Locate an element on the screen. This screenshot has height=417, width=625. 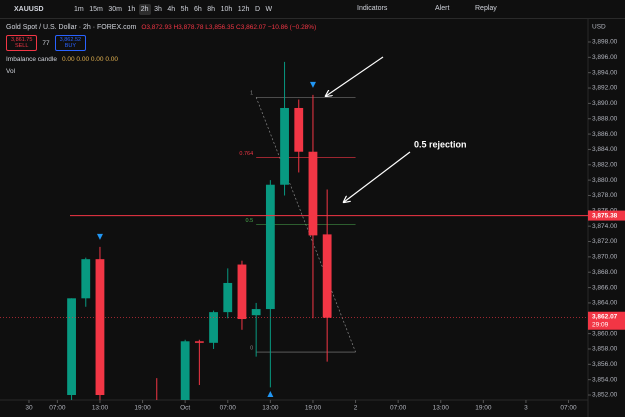
sell-button: 3,861.75 SELL is located at coordinates (22, 43).